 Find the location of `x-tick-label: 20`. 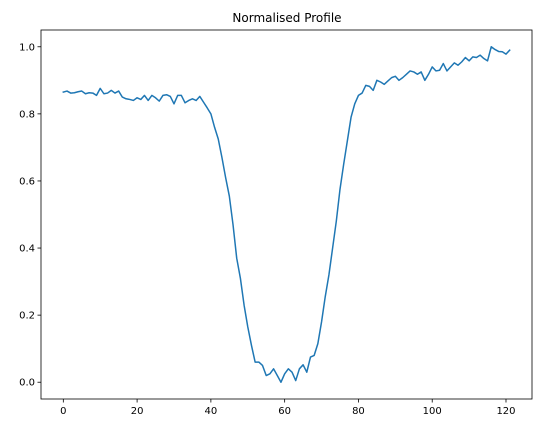

x-tick-label: 20 is located at coordinates (137, 411).